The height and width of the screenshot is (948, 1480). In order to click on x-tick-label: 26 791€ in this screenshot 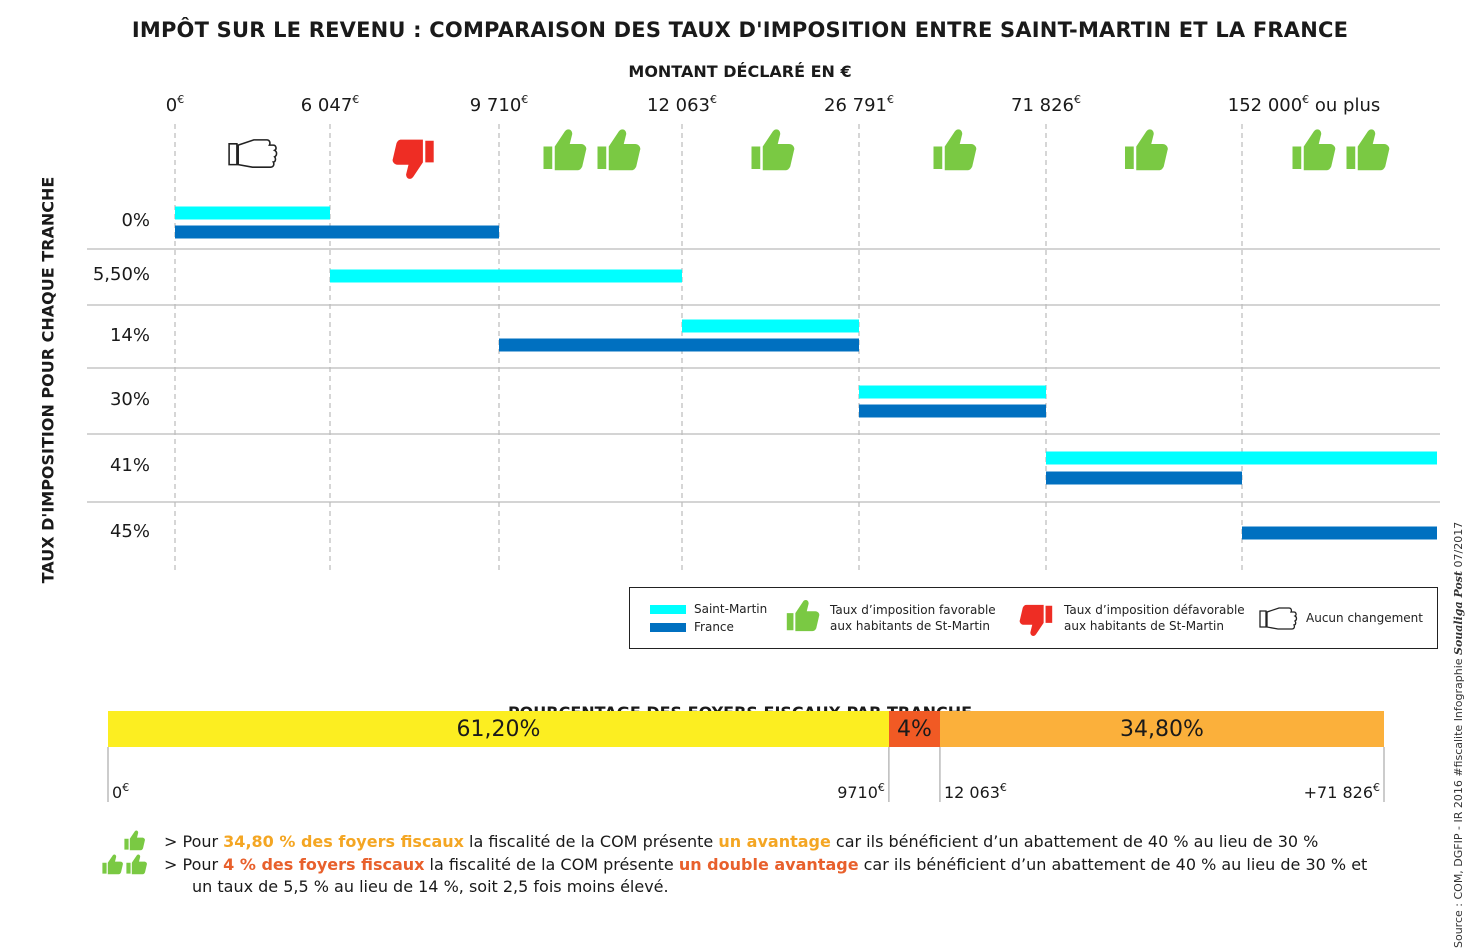, I will do `click(859, 104)`.